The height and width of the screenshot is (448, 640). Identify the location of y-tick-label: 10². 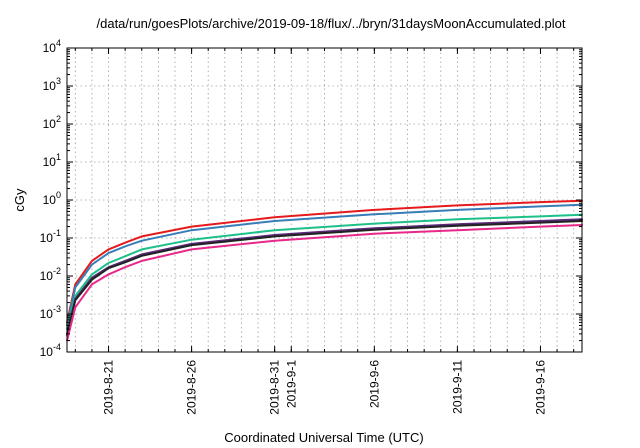
(52, 122).